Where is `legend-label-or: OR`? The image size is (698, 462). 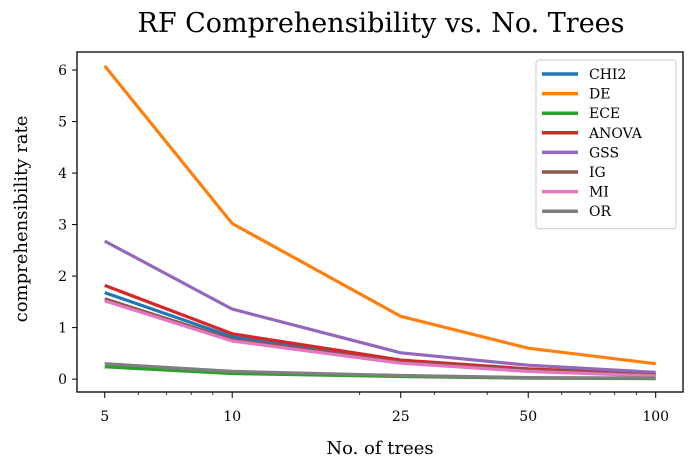 legend-label-or: OR is located at coordinates (600, 212).